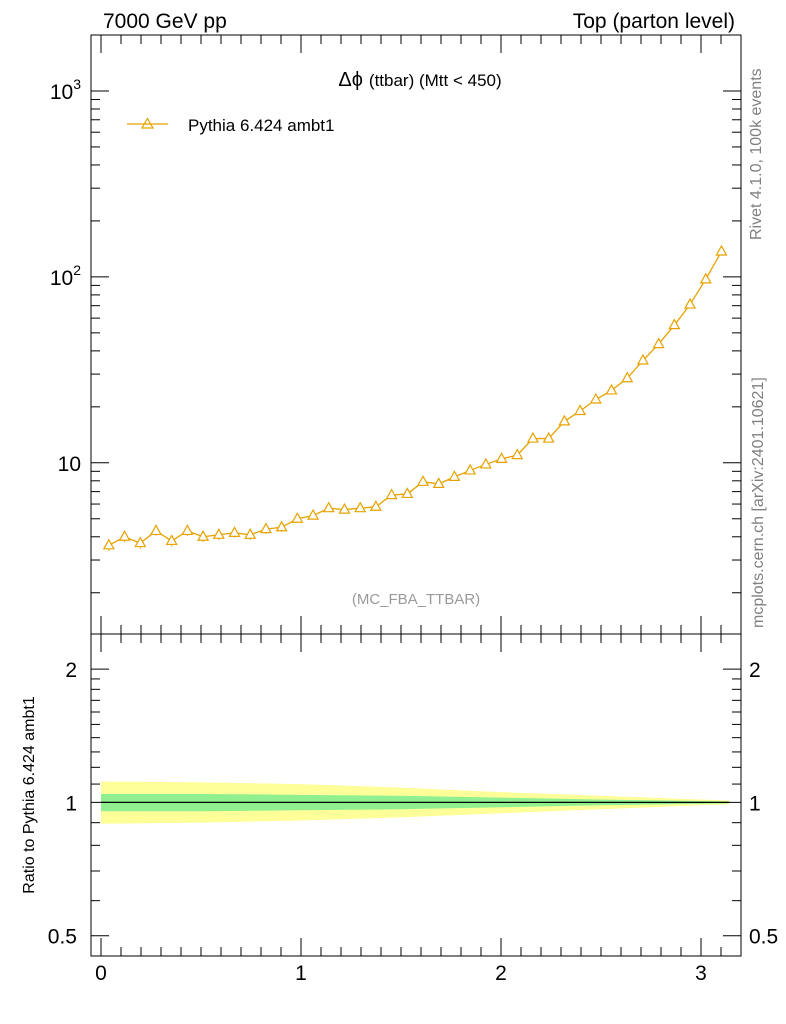 The image size is (786, 1024). I want to click on header-right: Top (parton level), so click(654, 21).